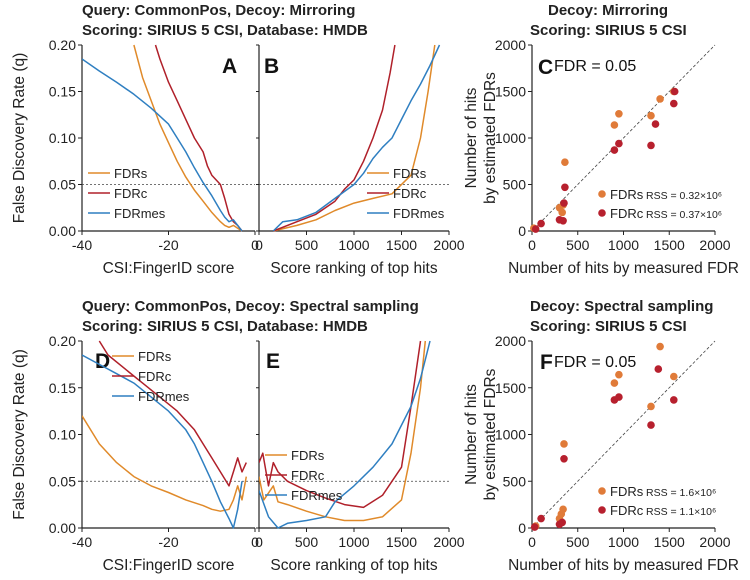 The height and width of the screenshot is (580, 750). What do you see at coordinates (168, 542) in the screenshot?
I see `x-tick-label: -20` at bounding box center [168, 542].